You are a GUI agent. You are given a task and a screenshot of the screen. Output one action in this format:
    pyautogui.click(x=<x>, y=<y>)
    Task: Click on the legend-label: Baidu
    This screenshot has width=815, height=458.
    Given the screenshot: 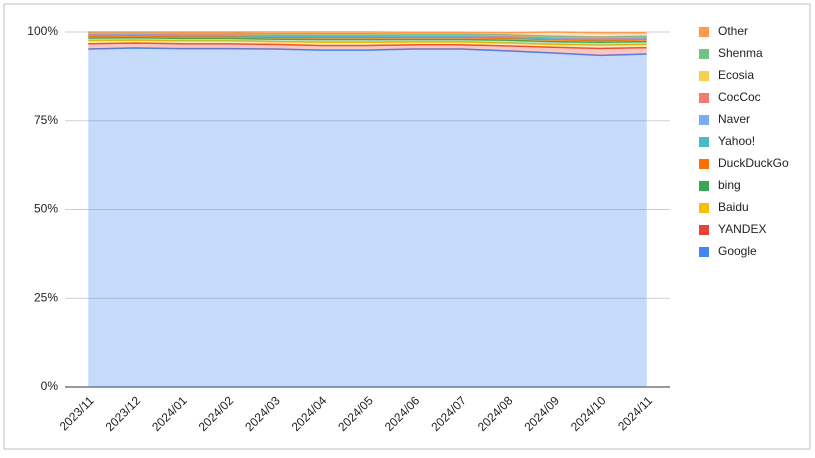 What is the action you would take?
    pyautogui.click(x=733, y=207)
    